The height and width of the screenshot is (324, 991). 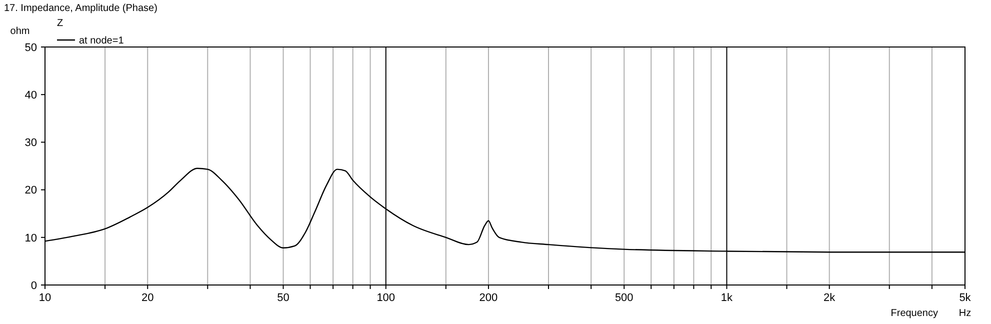 What do you see at coordinates (965, 313) in the screenshot?
I see `text: Hz` at bounding box center [965, 313].